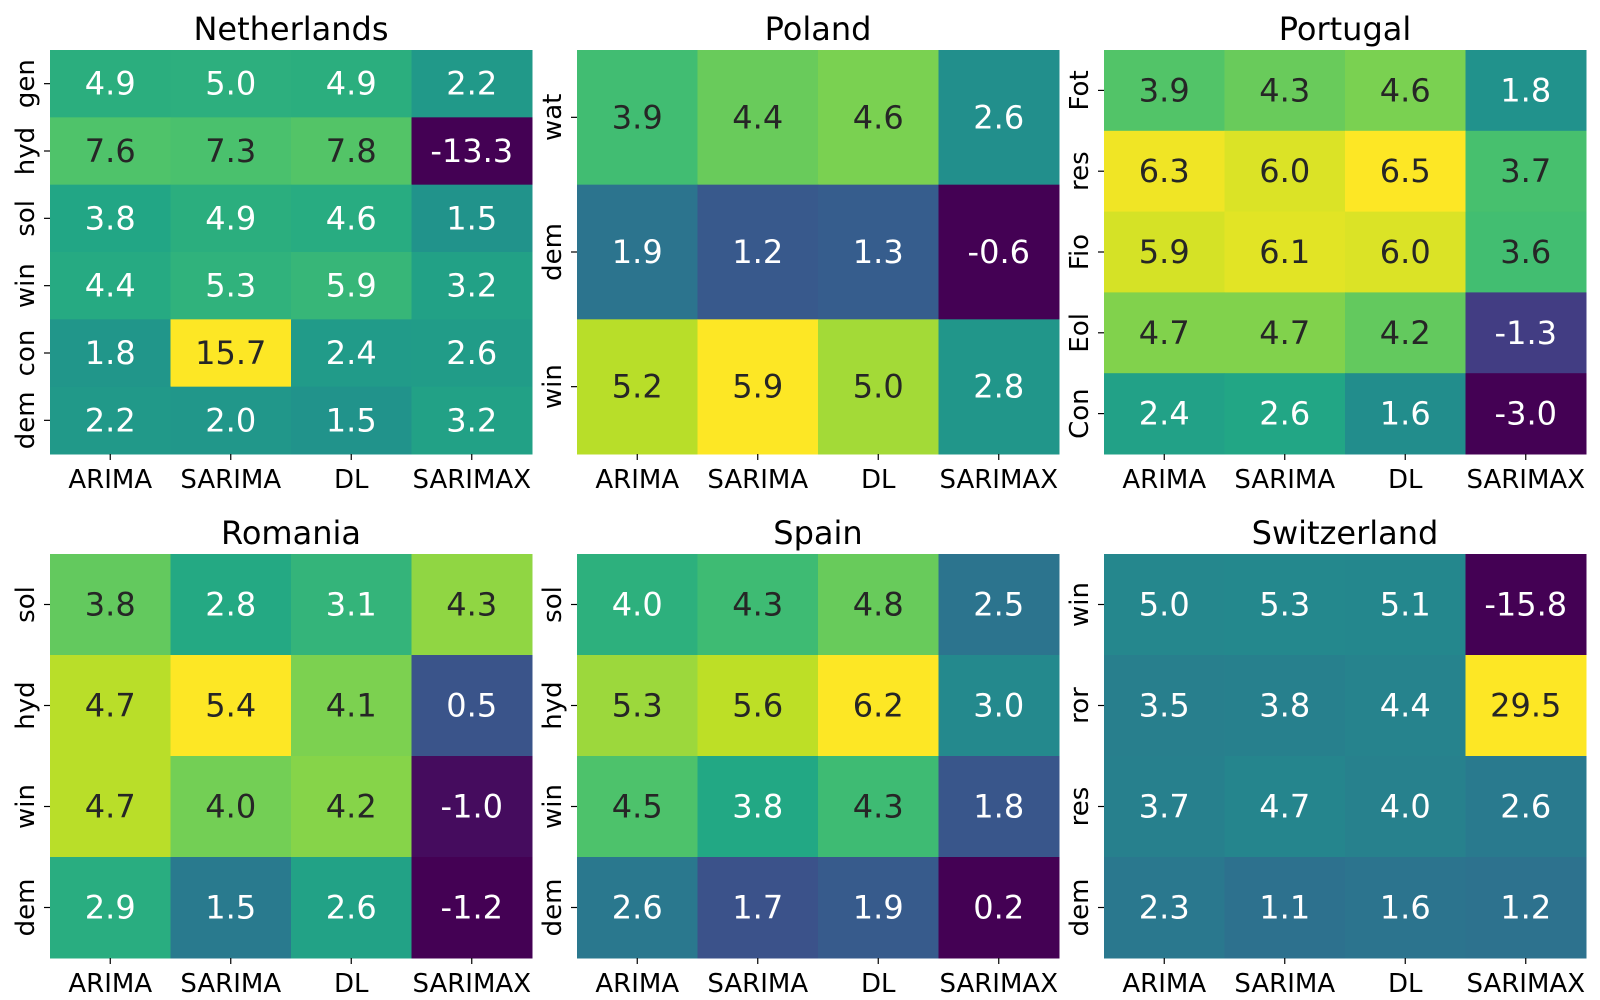 The image size is (1600, 1000). What do you see at coordinates (1284, 605) in the screenshot?
I see `cell-value-label: 5.3` at bounding box center [1284, 605].